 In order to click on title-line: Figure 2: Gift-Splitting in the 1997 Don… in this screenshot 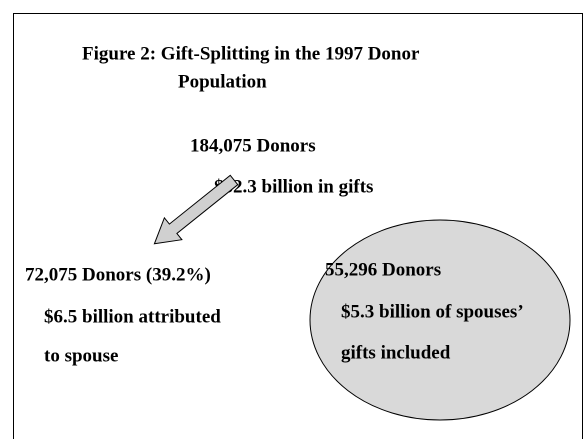, I will do `click(251, 53)`.